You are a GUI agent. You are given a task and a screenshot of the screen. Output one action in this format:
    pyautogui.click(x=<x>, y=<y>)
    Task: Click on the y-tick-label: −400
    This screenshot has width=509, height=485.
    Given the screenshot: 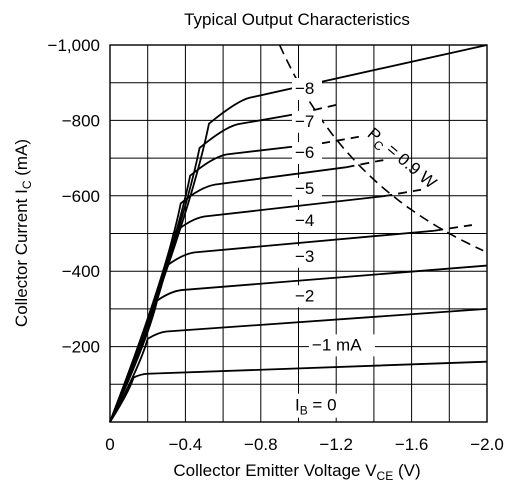 What is the action you would take?
    pyautogui.click(x=81, y=271)
    